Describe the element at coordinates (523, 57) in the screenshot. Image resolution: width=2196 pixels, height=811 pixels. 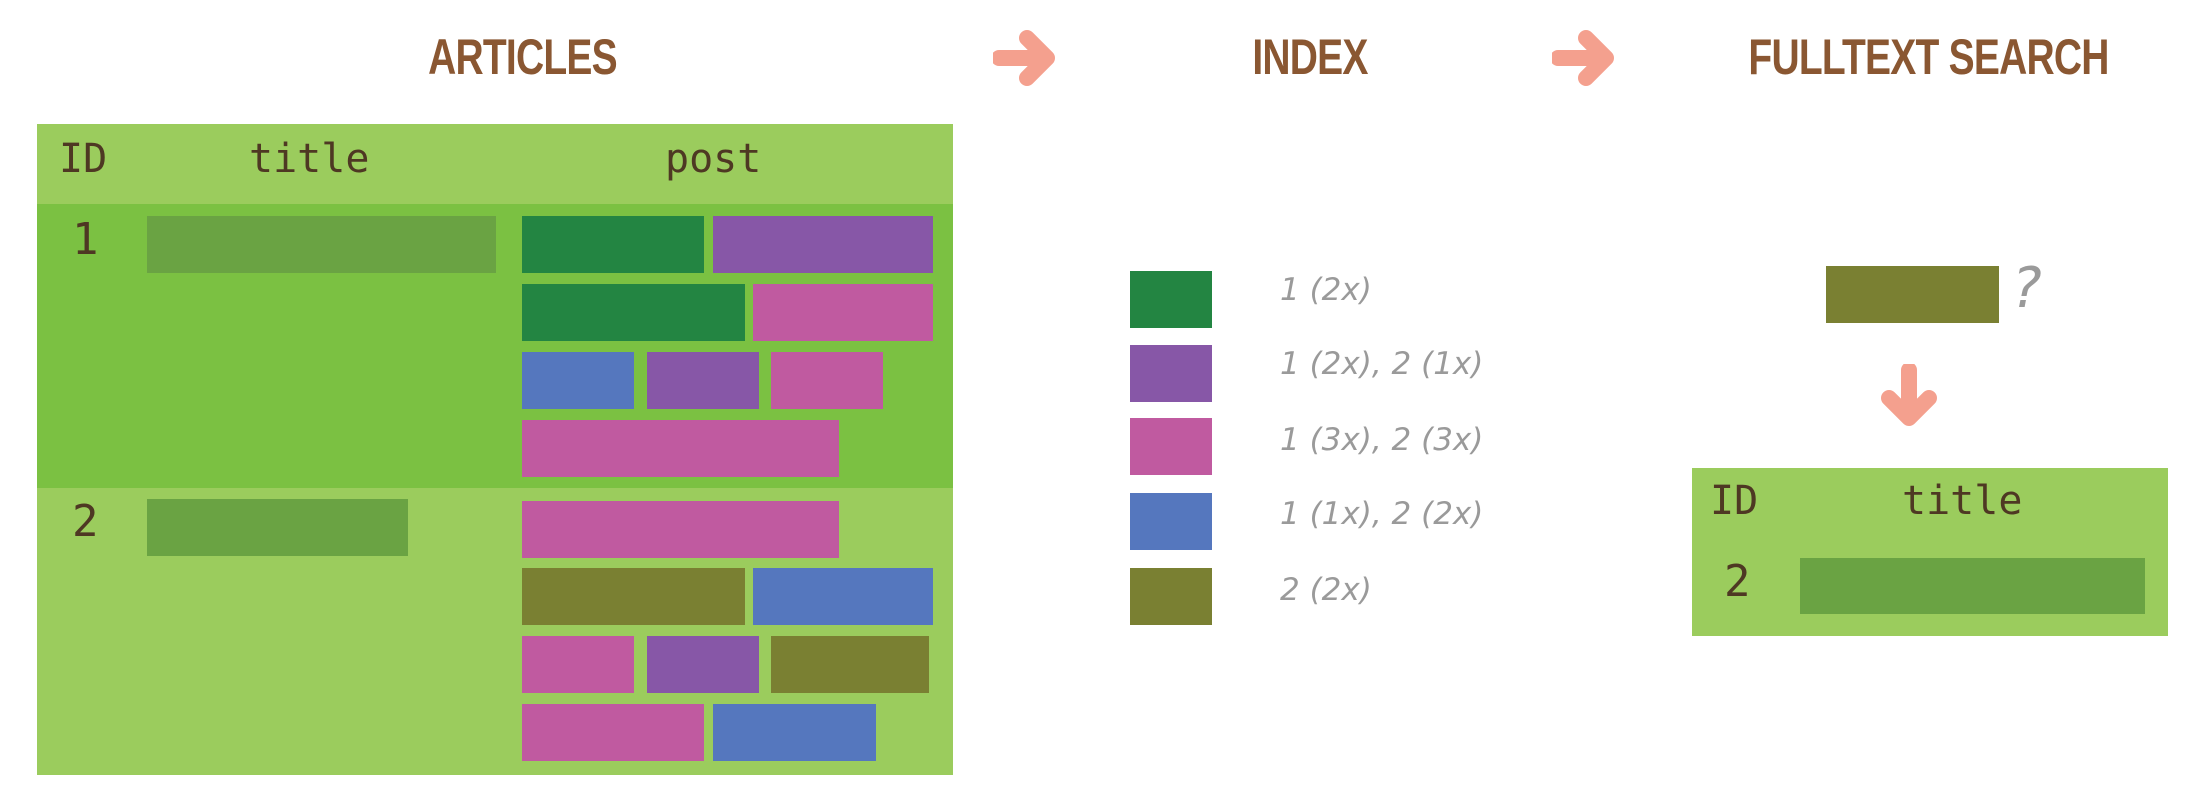
I see `heading-articles: ARTICLES` at that location.